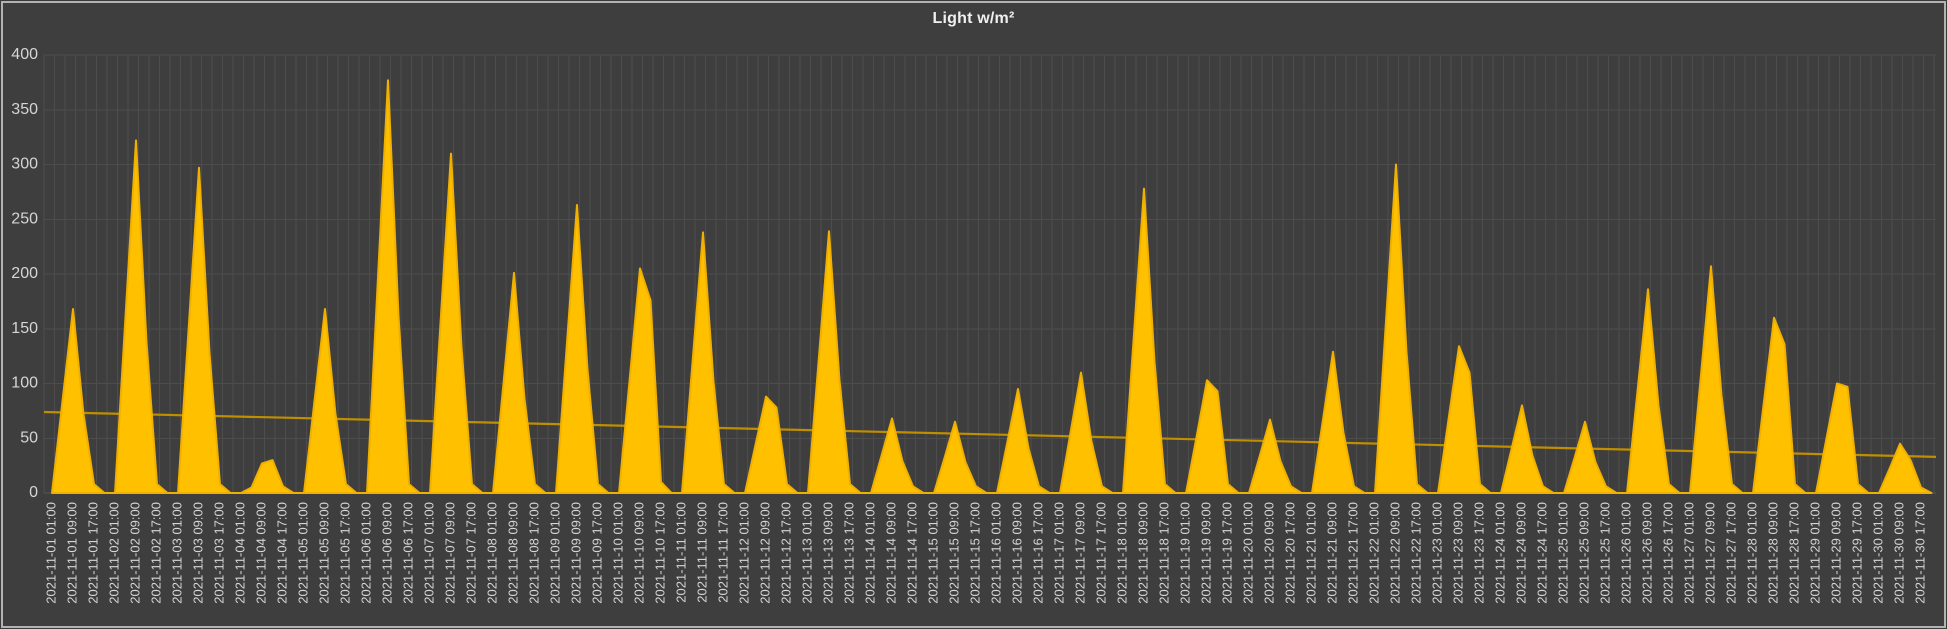 This screenshot has width=1947, height=629. Describe the element at coordinates (386, 553) in the screenshot. I see `x-axis-label: 2021-11-06 09:00` at that location.